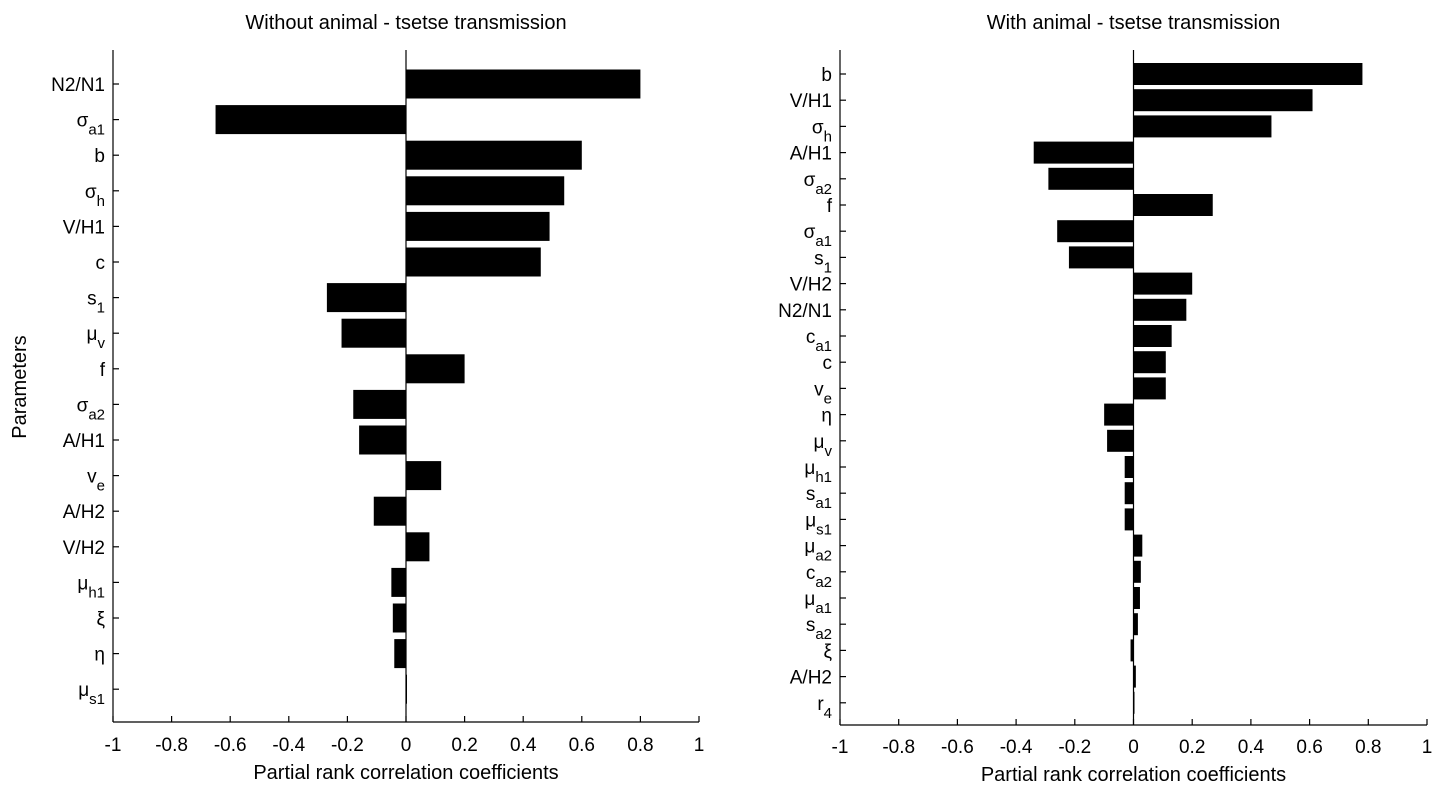 Image resolution: width=1443 pixels, height=785 pixels. What do you see at coordinates (818, 551) in the screenshot?
I see `y-tick-label: μa2` at bounding box center [818, 551].